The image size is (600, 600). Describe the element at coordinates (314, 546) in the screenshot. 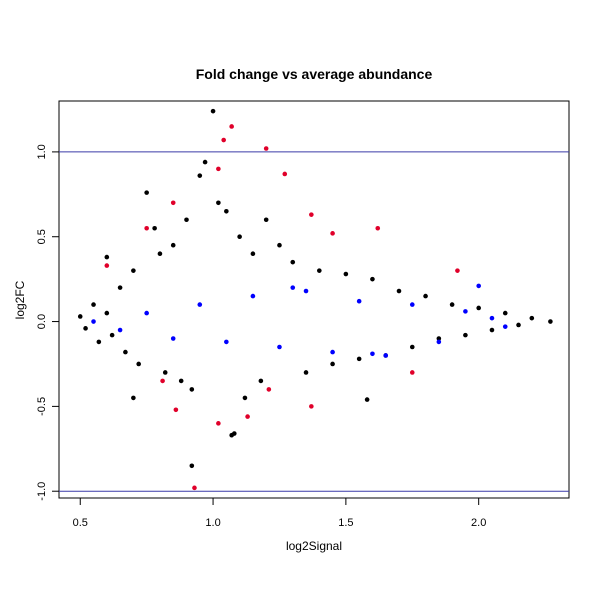

I see `x-axis-label: log2Signal` at that location.